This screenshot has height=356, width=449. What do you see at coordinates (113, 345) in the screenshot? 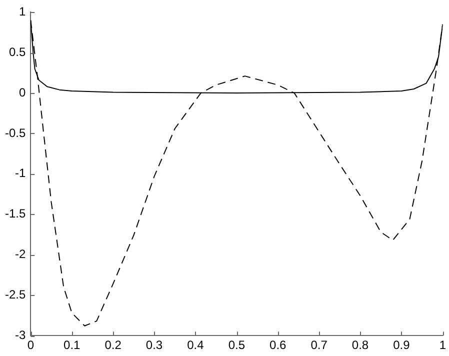
I see `x-tick-label: 0.2` at bounding box center [113, 345].